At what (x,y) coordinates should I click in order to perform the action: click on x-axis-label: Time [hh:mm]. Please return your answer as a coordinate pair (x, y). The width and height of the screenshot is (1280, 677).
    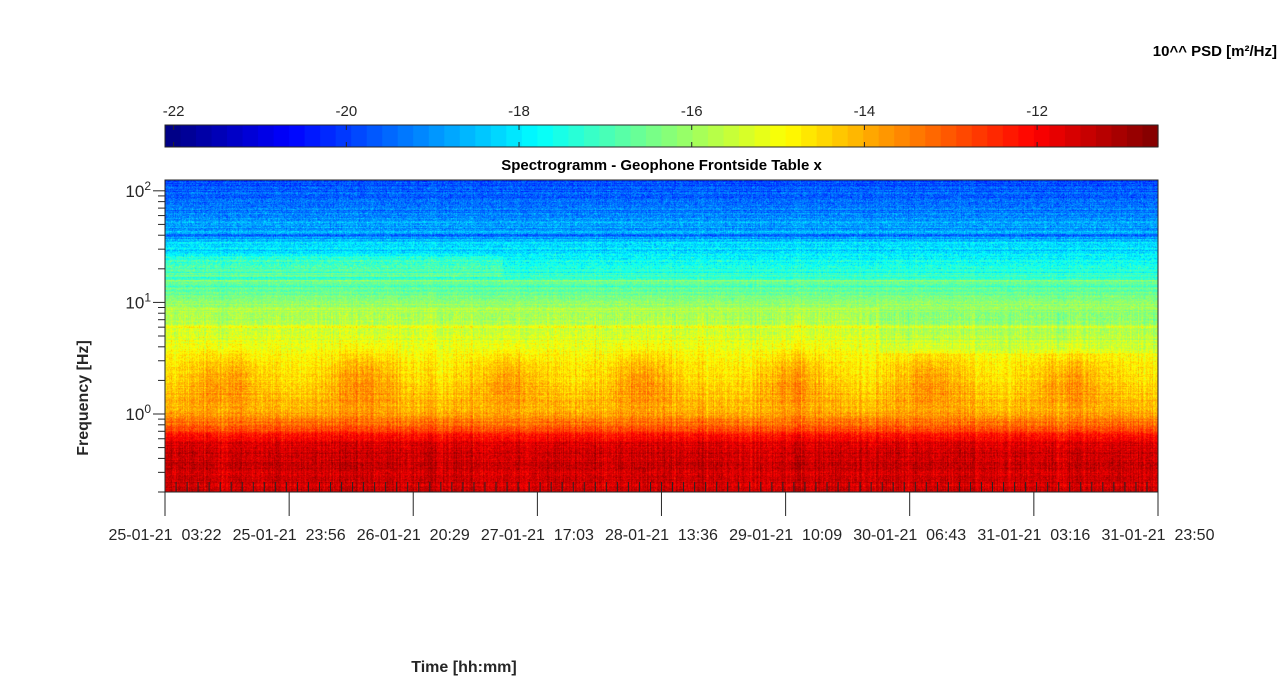
    Looking at the image, I should click on (463, 667).